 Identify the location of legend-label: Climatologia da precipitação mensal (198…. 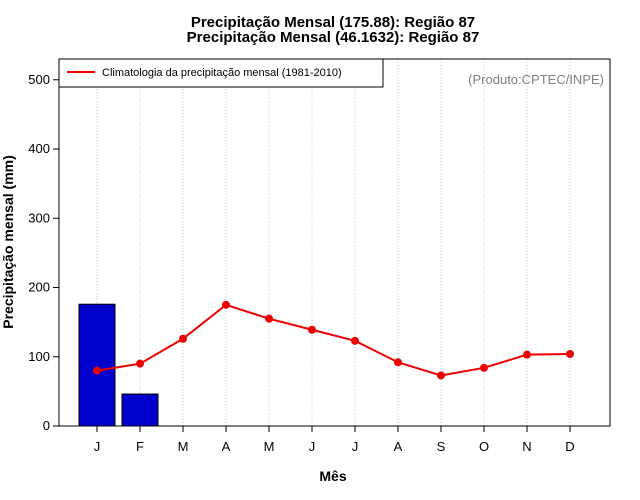
(222, 73).